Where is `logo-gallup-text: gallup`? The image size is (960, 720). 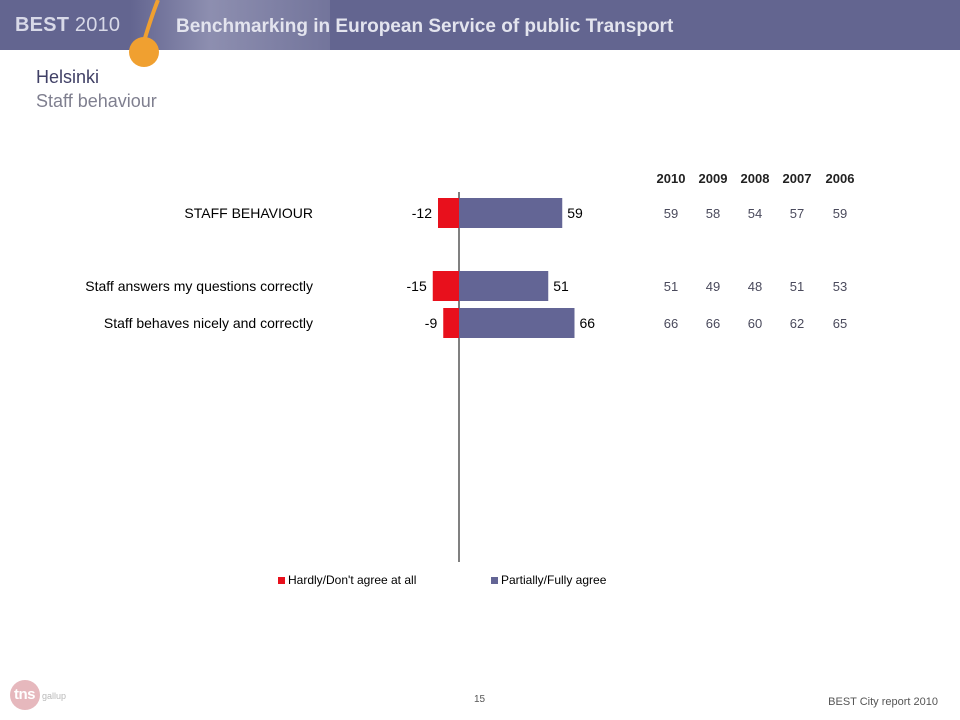
logo-gallup-text: gallup is located at coordinates (54, 696).